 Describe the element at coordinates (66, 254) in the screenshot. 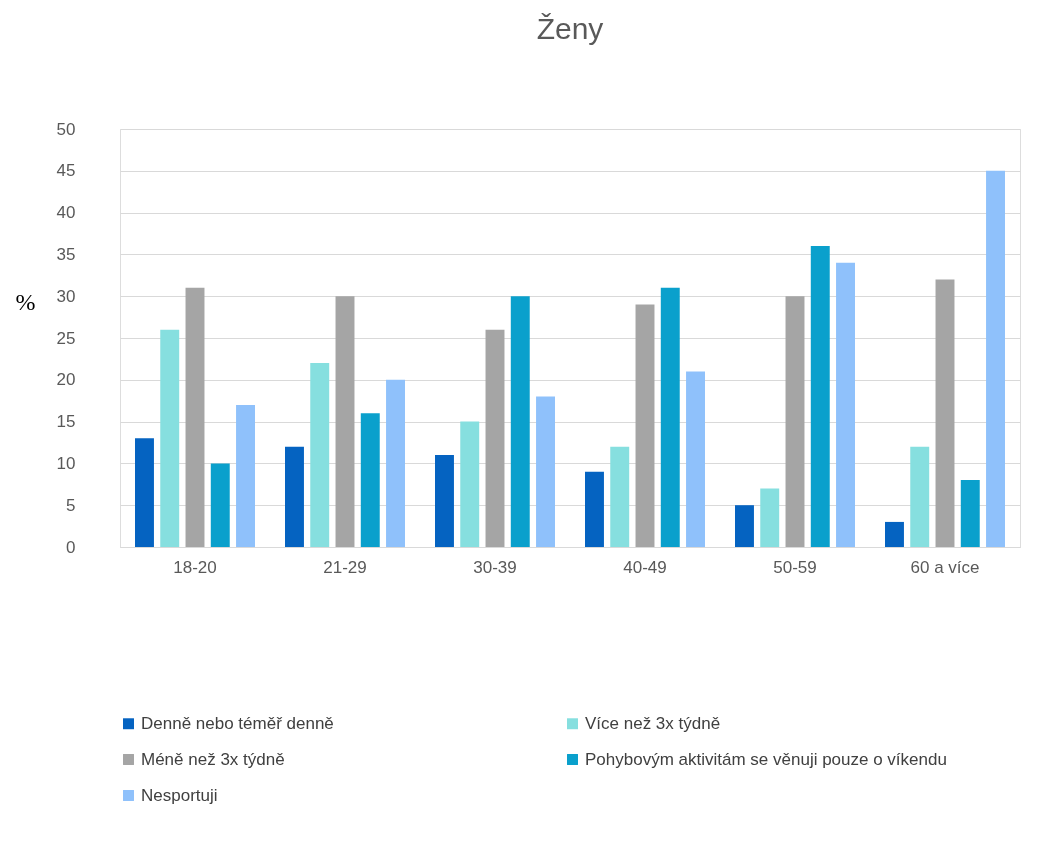

I see `y-tick-label: 35` at that location.